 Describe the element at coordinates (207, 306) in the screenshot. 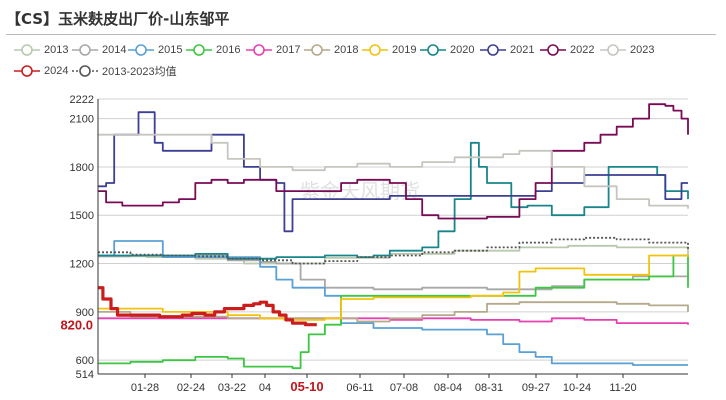

I see `series-line-2024` at that location.